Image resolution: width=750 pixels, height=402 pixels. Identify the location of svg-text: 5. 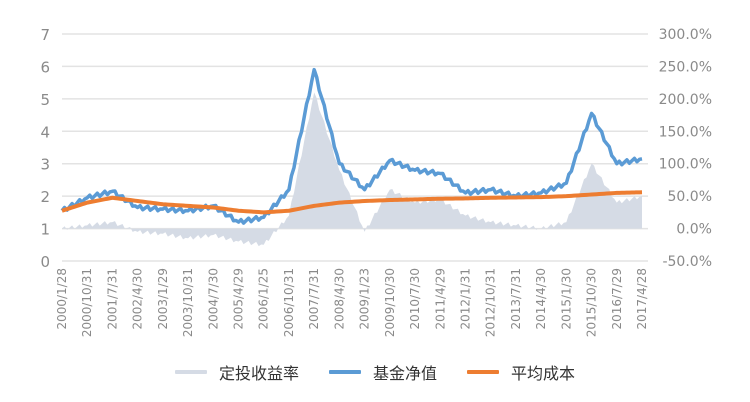
(45, 100).